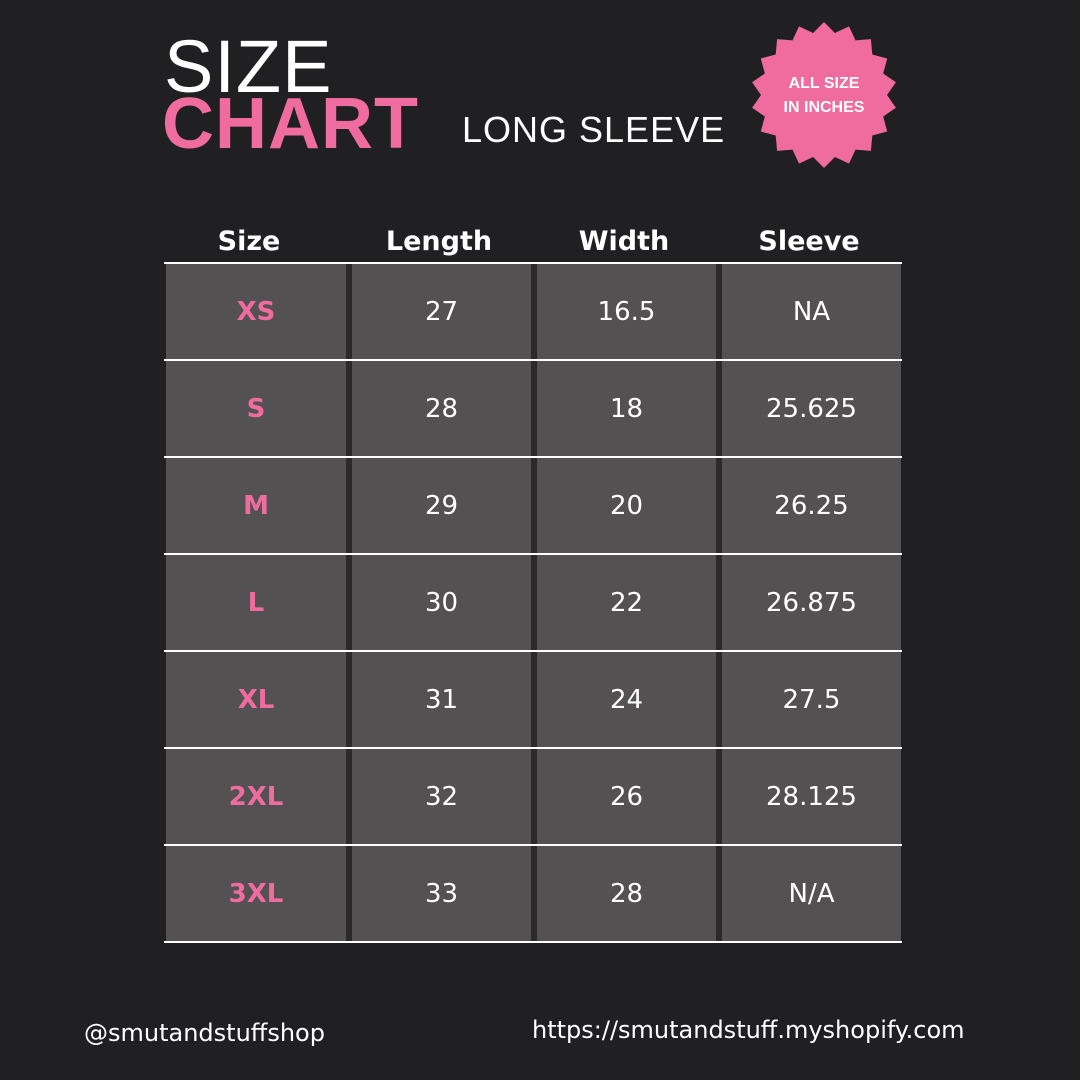 This screenshot has width=1080, height=1080. What do you see at coordinates (811, 893) in the screenshot?
I see `cell-sleeve: N/A` at bounding box center [811, 893].